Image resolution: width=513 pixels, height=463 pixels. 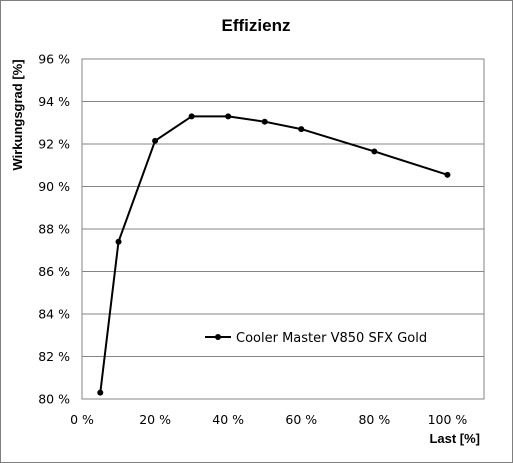 I want to click on y-tick-label: 92 %, so click(x=54, y=144).